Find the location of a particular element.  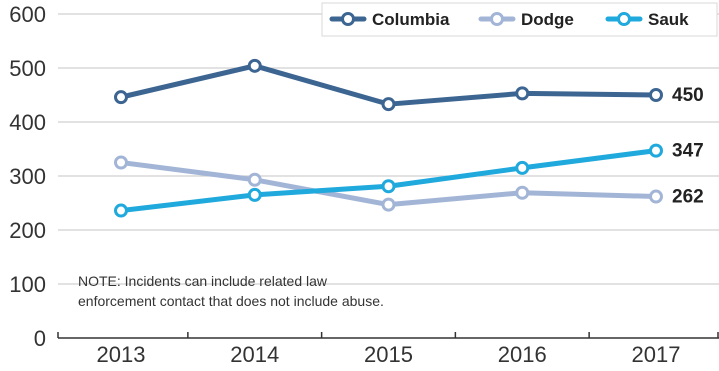

point-columbia-2013 is located at coordinates (121, 97).